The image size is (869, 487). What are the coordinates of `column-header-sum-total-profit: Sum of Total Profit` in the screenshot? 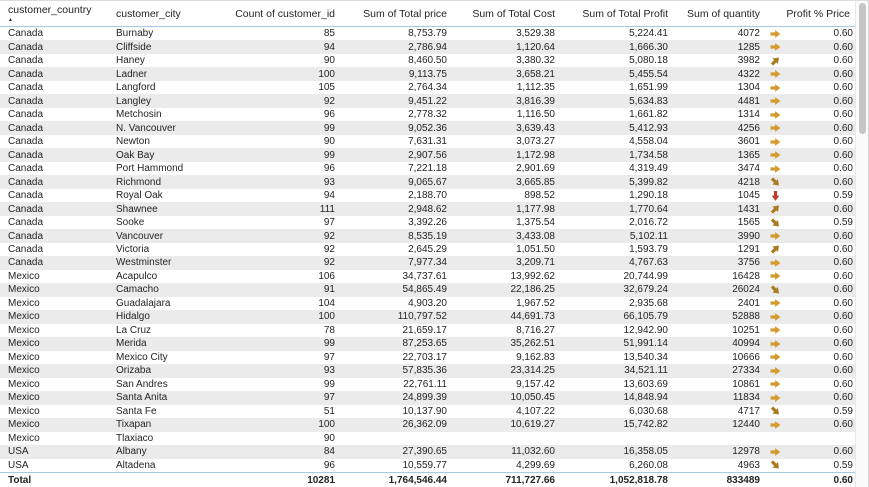 It's located at (617, 13).